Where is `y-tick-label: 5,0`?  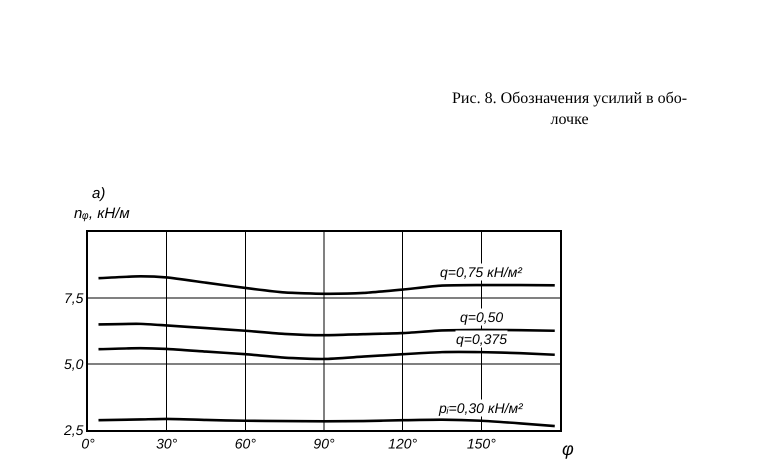
y-tick-label: 5,0 is located at coordinates (74, 364).